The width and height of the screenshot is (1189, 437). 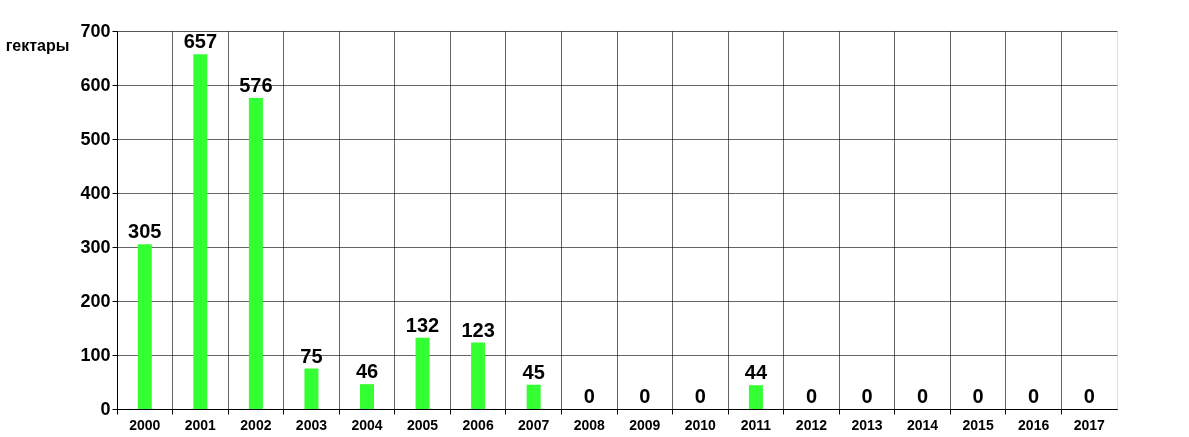 I want to click on data-label: 657, so click(x=200, y=41).